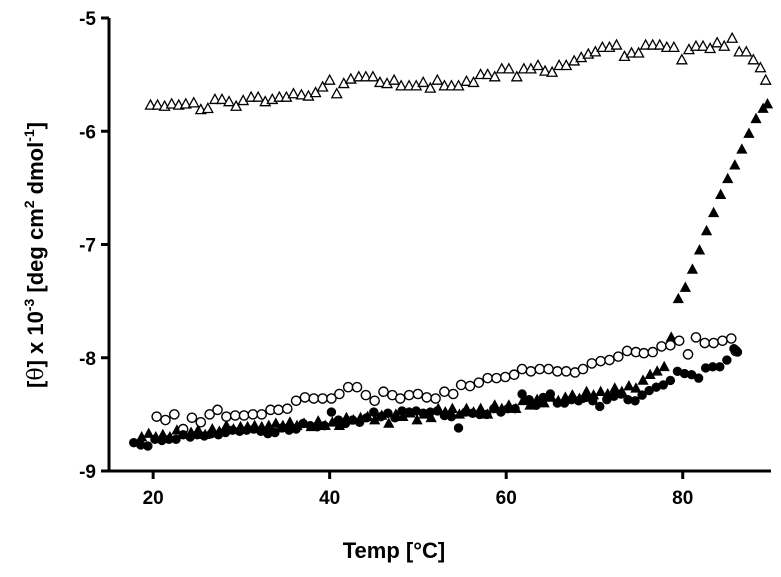 This screenshot has width=781, height=577. What do you see at coordinates (436, 397) in the screenshot?
I see `series-filled-circle` at bounding box center [436, 397].